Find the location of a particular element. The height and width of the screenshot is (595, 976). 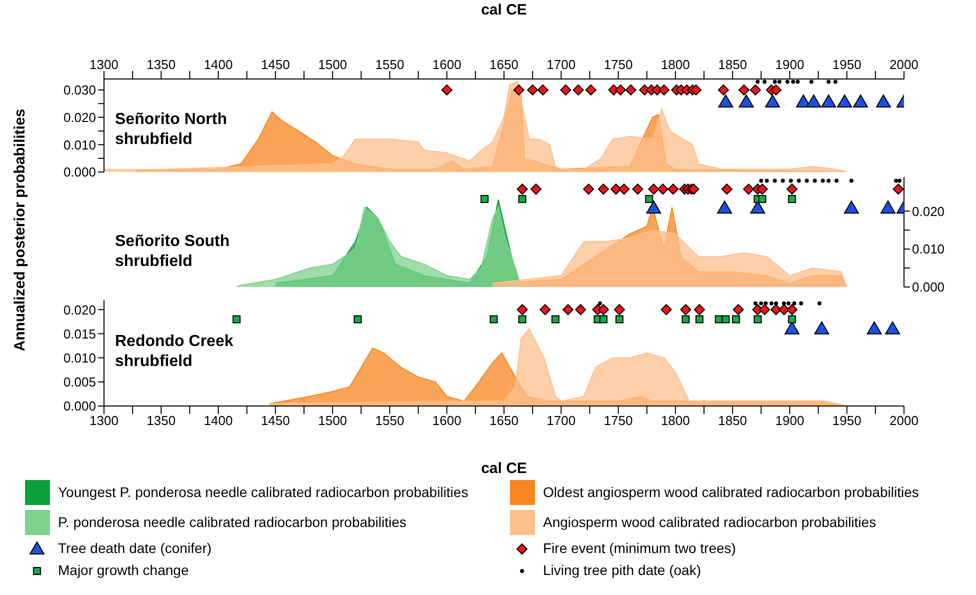

legend-label: Living tree pith date (oak) is located at coordinates (622, 570).